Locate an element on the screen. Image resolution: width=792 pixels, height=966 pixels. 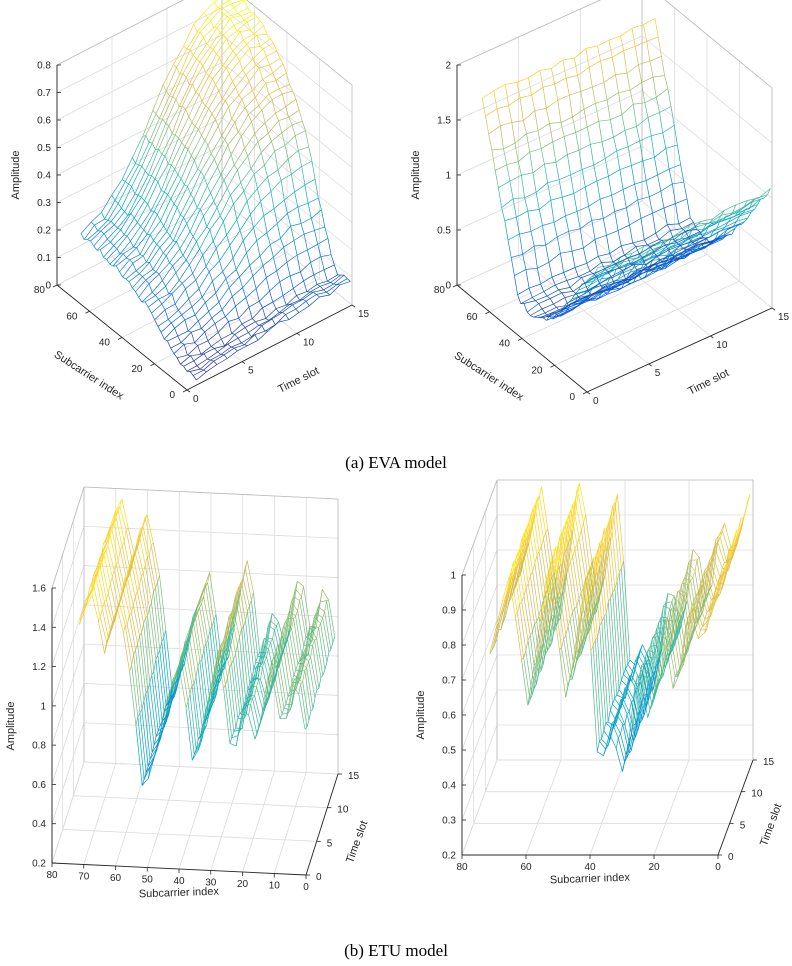
amplitude-tick-label: 0.2 is located at coordinates (44, 231).